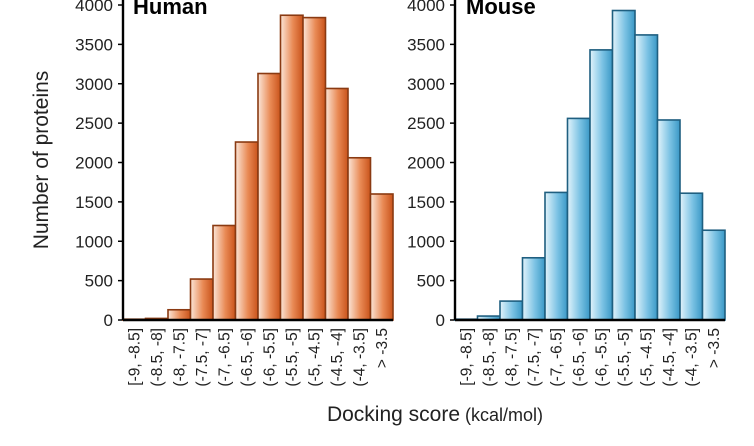  What do you see at coordinates (489, 357) in the screenshot?
I see `mouse-x-tick-label: (-8.5, -8]` at bounding box center [489, 357].